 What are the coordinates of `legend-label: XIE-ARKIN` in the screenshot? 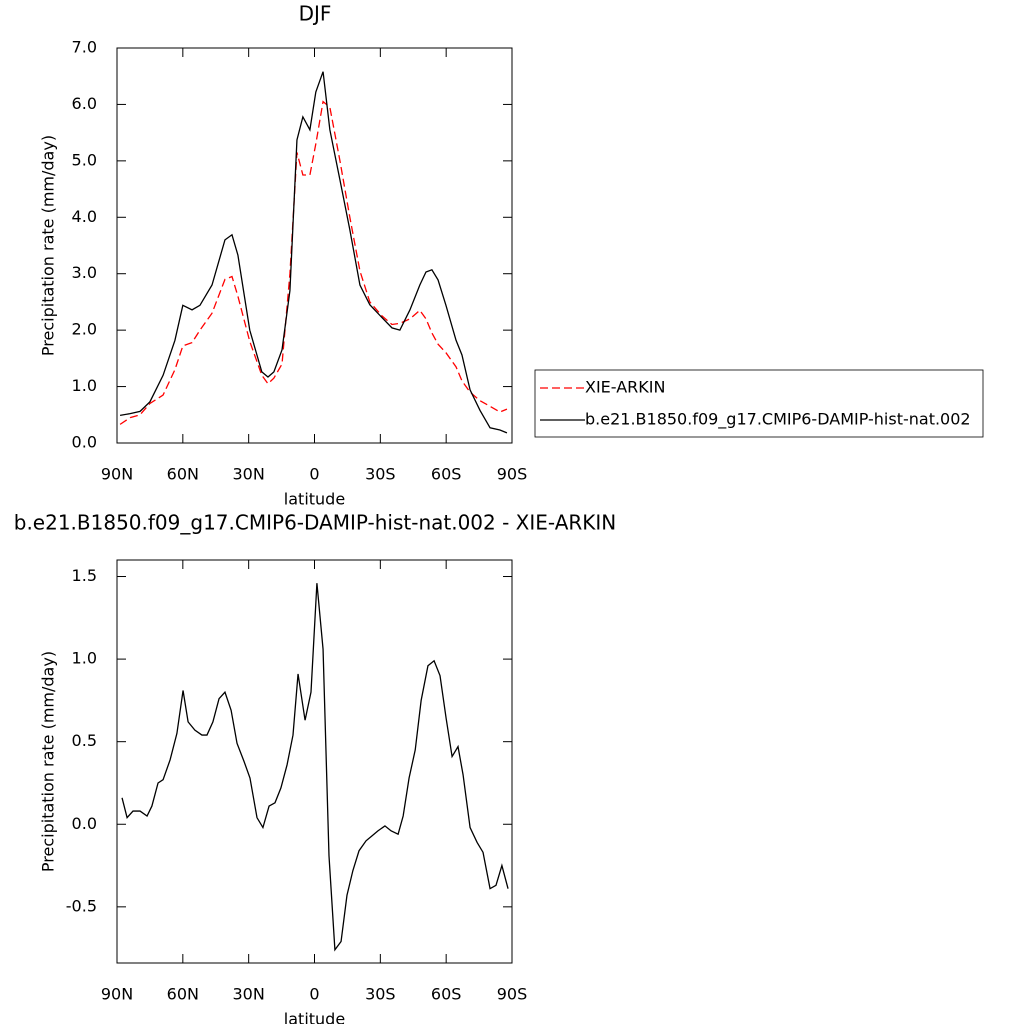 It's located at (625, 387).